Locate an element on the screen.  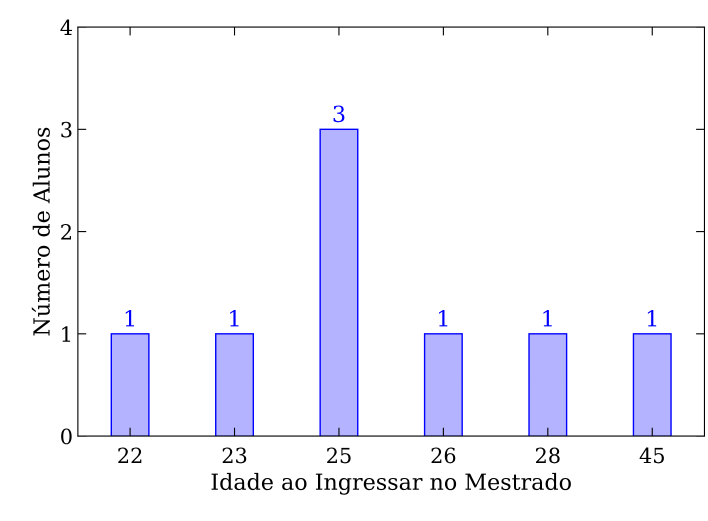
x-tick-label: 22 is located at coordinates (130, 456).